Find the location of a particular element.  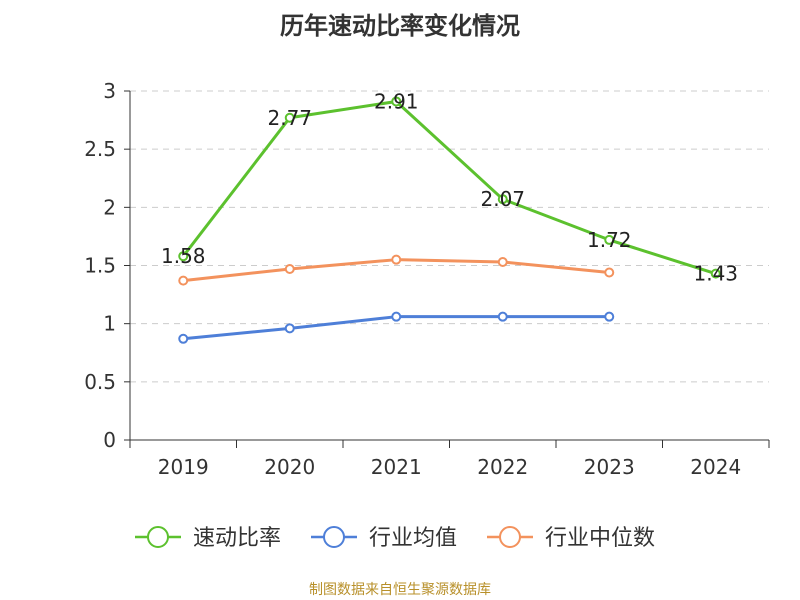

y-tick-label: 2 is located at coordinates (109, 207).